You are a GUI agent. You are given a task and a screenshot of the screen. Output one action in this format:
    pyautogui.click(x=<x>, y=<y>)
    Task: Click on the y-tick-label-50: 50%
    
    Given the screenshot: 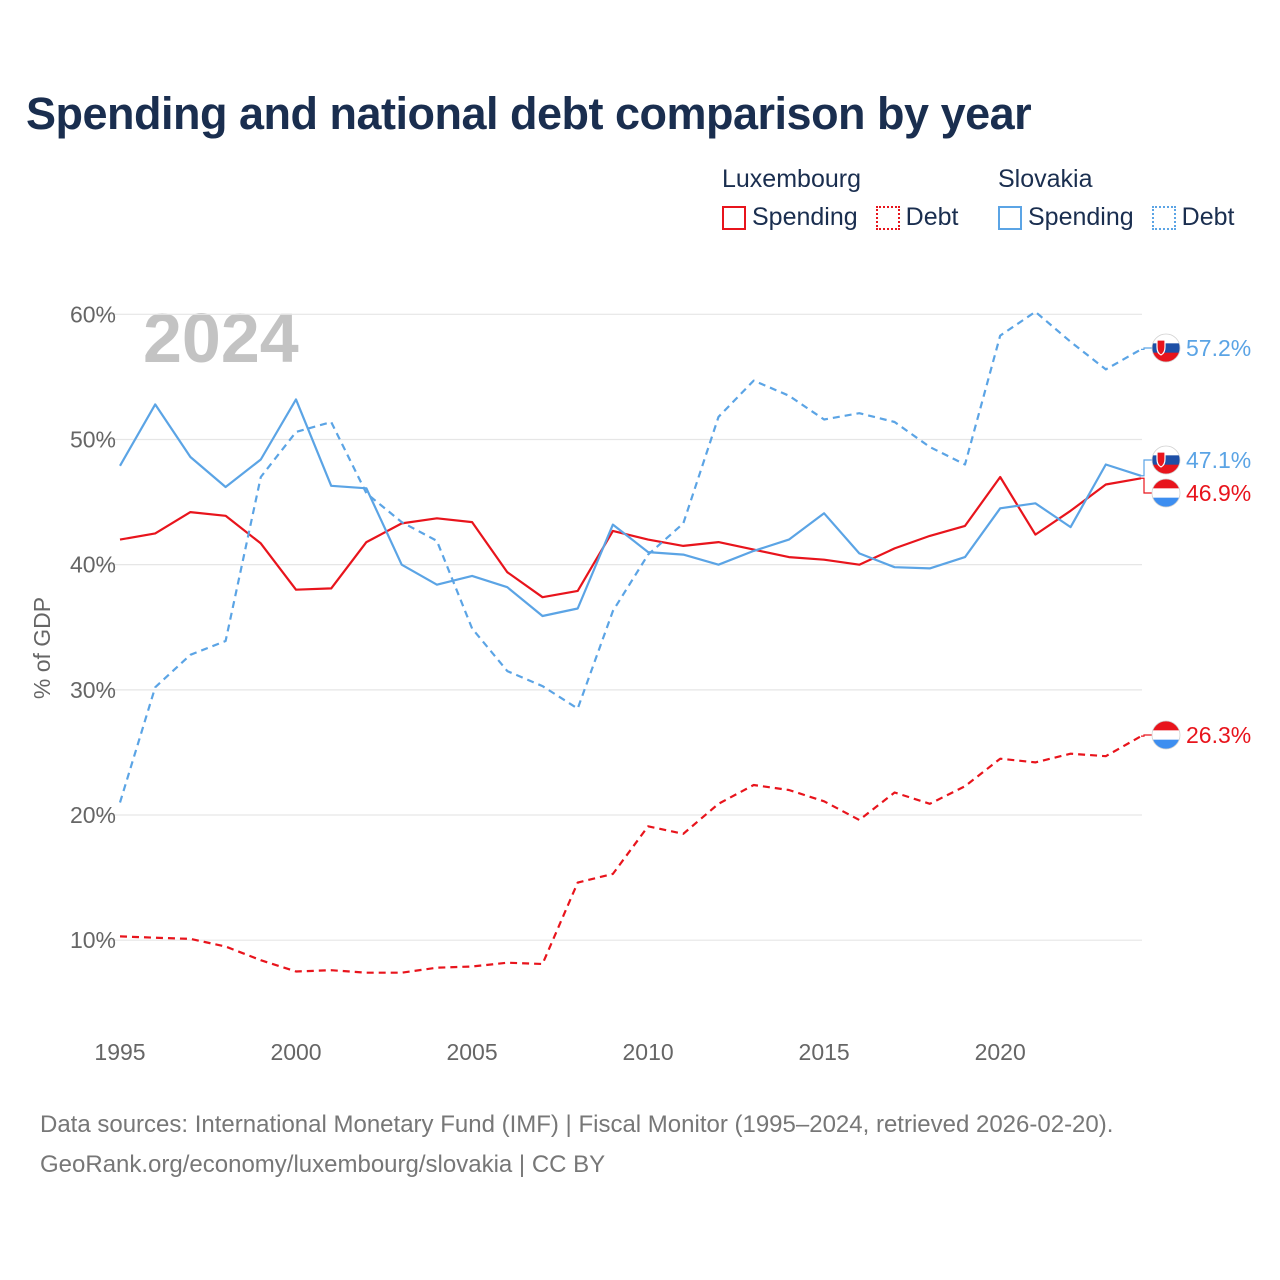 What is the action you would take?
    pyautogui.click(x=93, y=439)
    